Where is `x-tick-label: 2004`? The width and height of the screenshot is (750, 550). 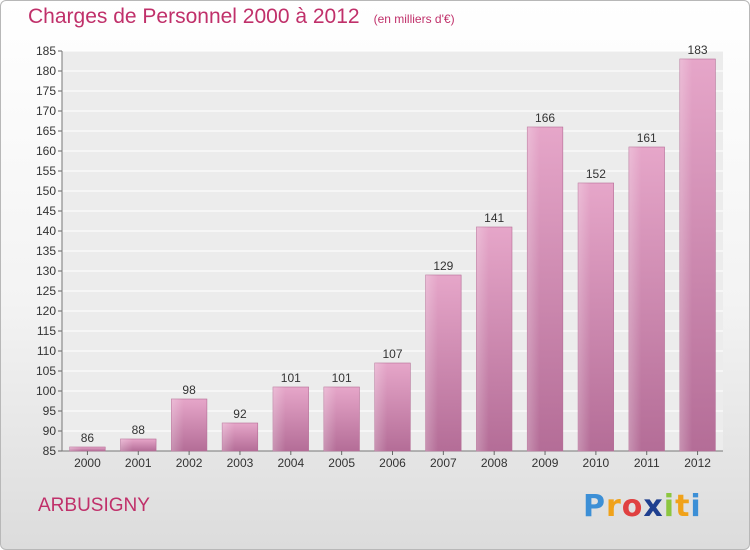 x-tick-label: 2004 is located at coordinates (290, 463).